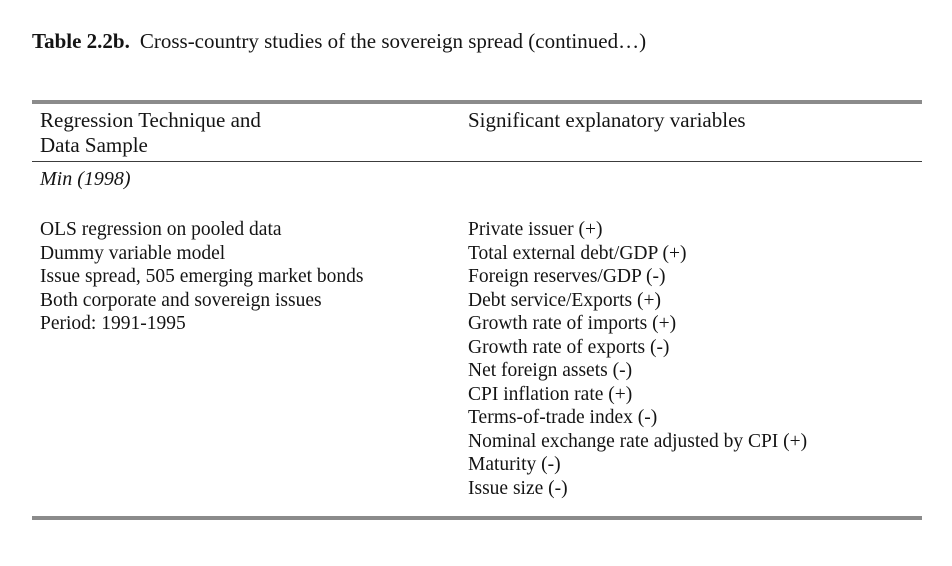 This screenshot has width=952, height=566. What do you see at coordinates (181, 300) in the screenshot?
I see `regression-item: Both corporate and sovereign issues` at bounding box center [181, 300].